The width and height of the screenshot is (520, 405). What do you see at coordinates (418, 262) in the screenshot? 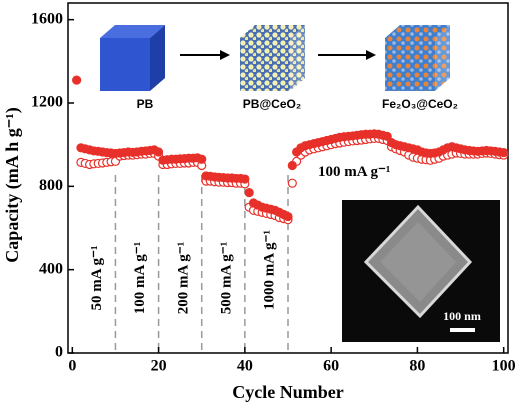
I see `tem-particle-core` at bounding box center [418, 262].